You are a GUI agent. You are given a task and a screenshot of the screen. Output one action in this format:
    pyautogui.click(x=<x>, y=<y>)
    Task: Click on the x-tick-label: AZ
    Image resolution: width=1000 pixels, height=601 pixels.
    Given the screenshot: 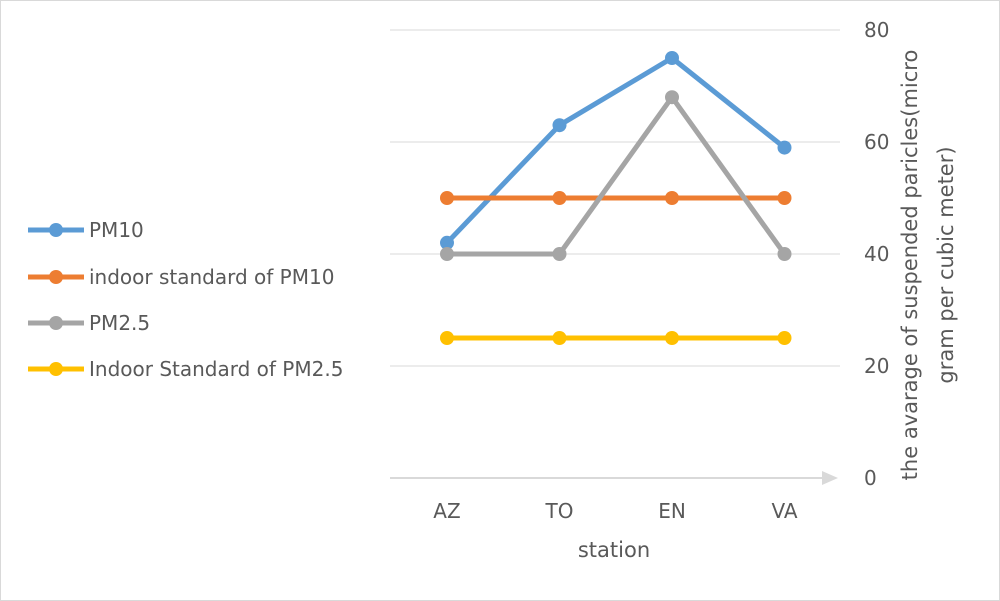 What is the action you would take?
    pyautogui.click(x=446, y=511)
    